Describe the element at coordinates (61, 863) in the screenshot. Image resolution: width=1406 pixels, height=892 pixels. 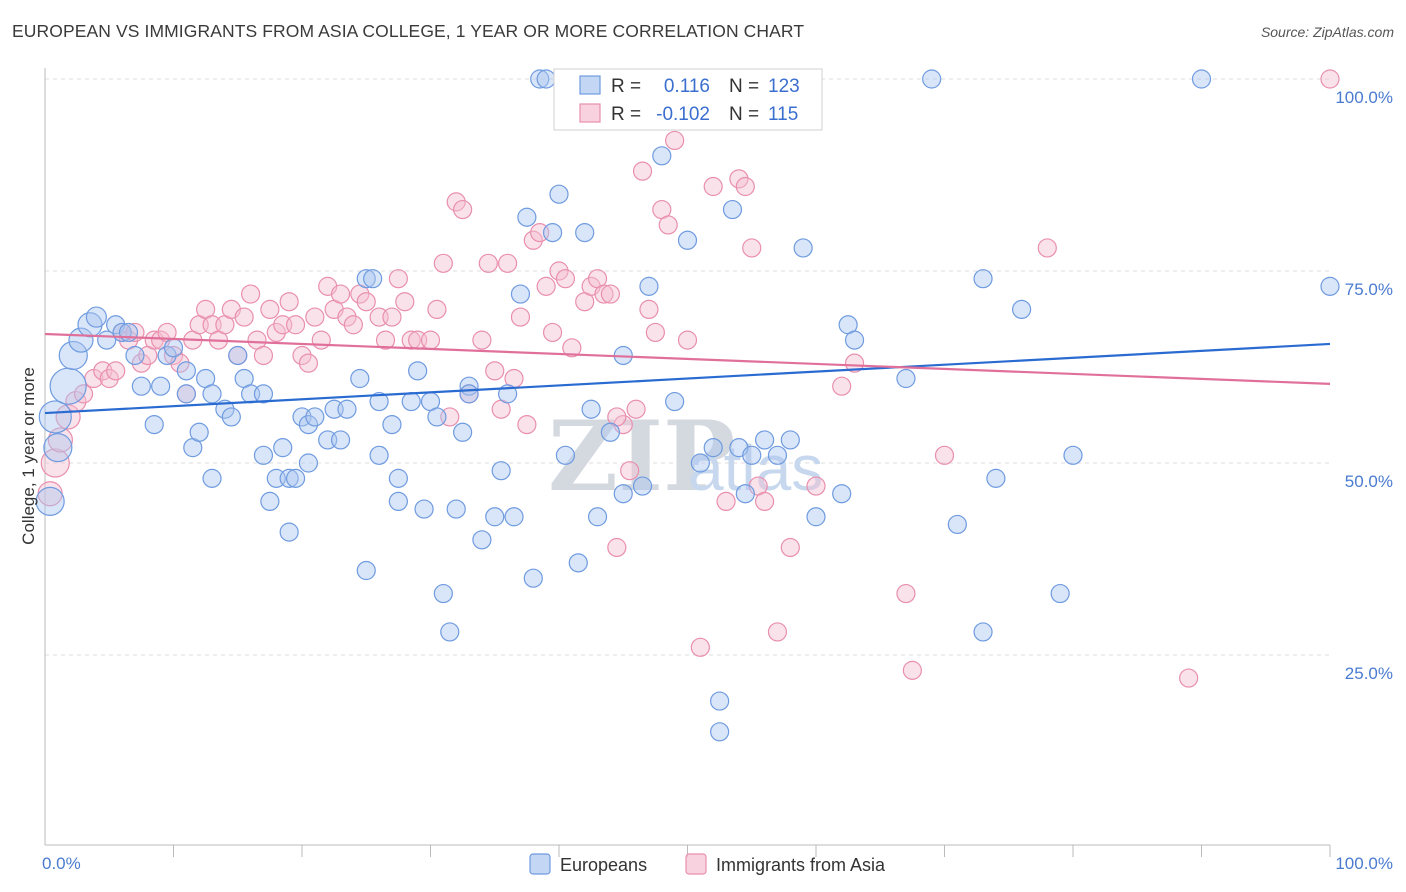
I see `x-tick-label-min: 0.0%` at that location.